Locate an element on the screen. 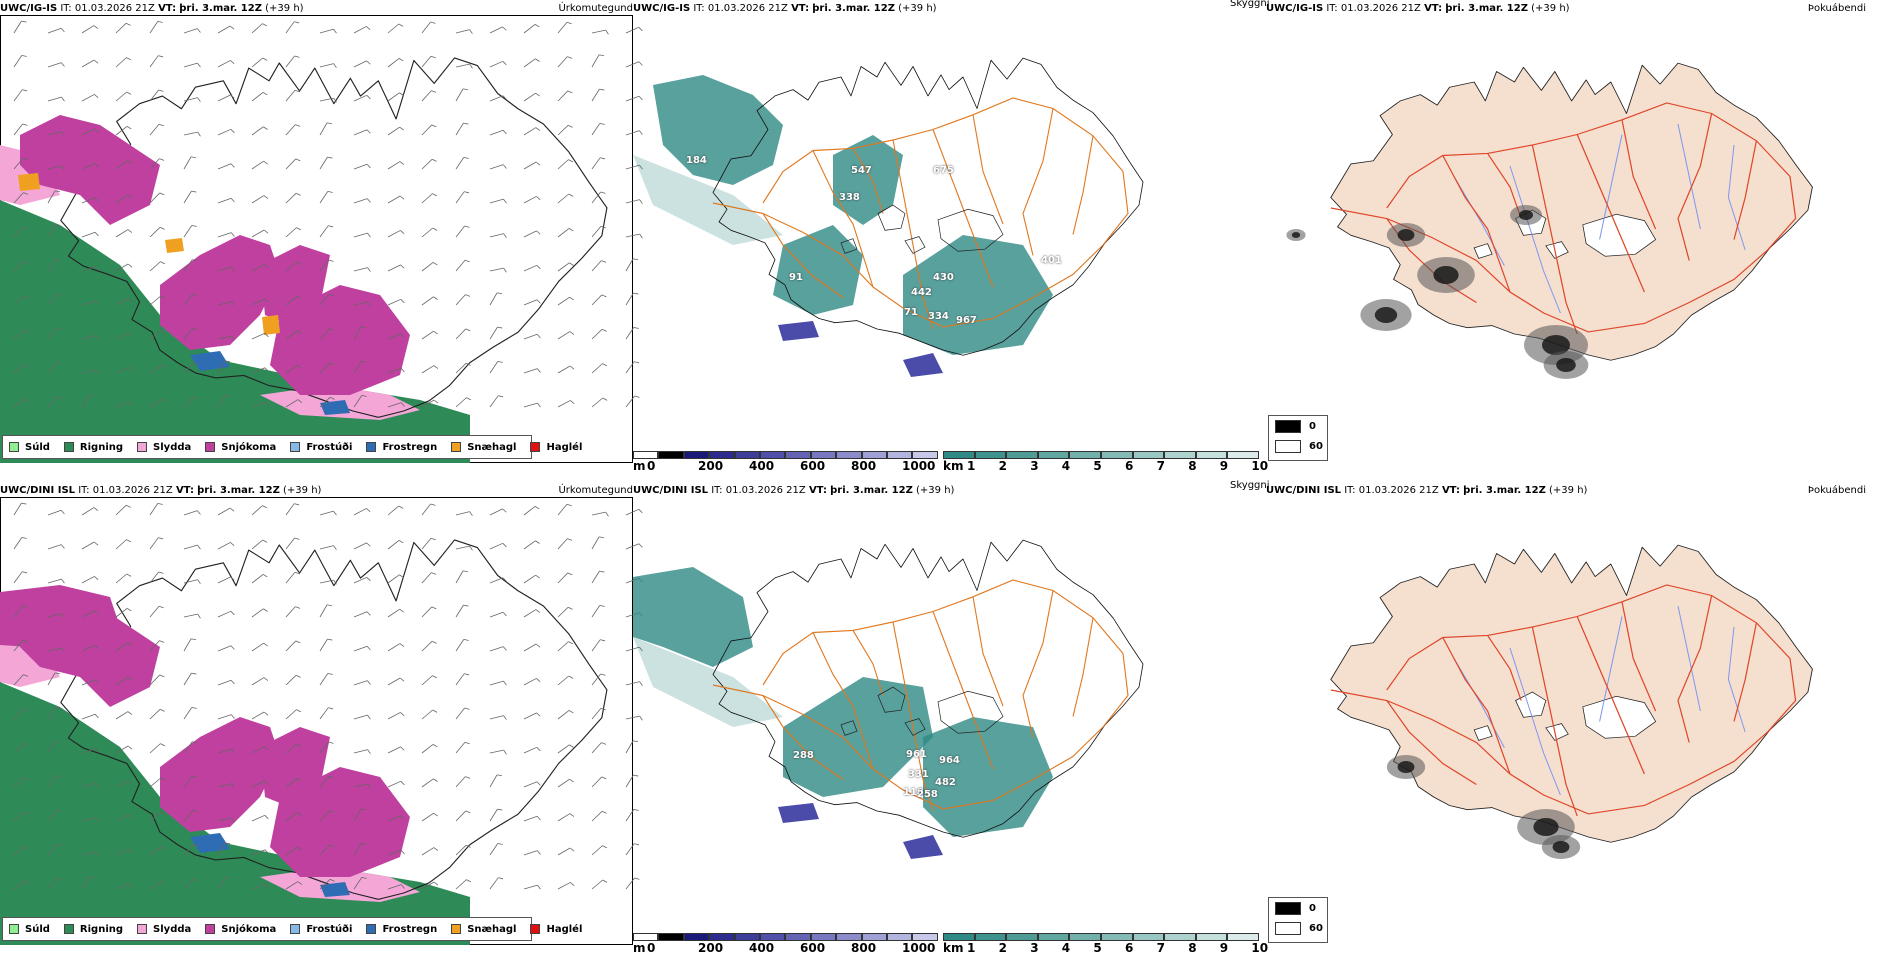  colorbar-tick: 9 is located at coordinates (1224, 466).